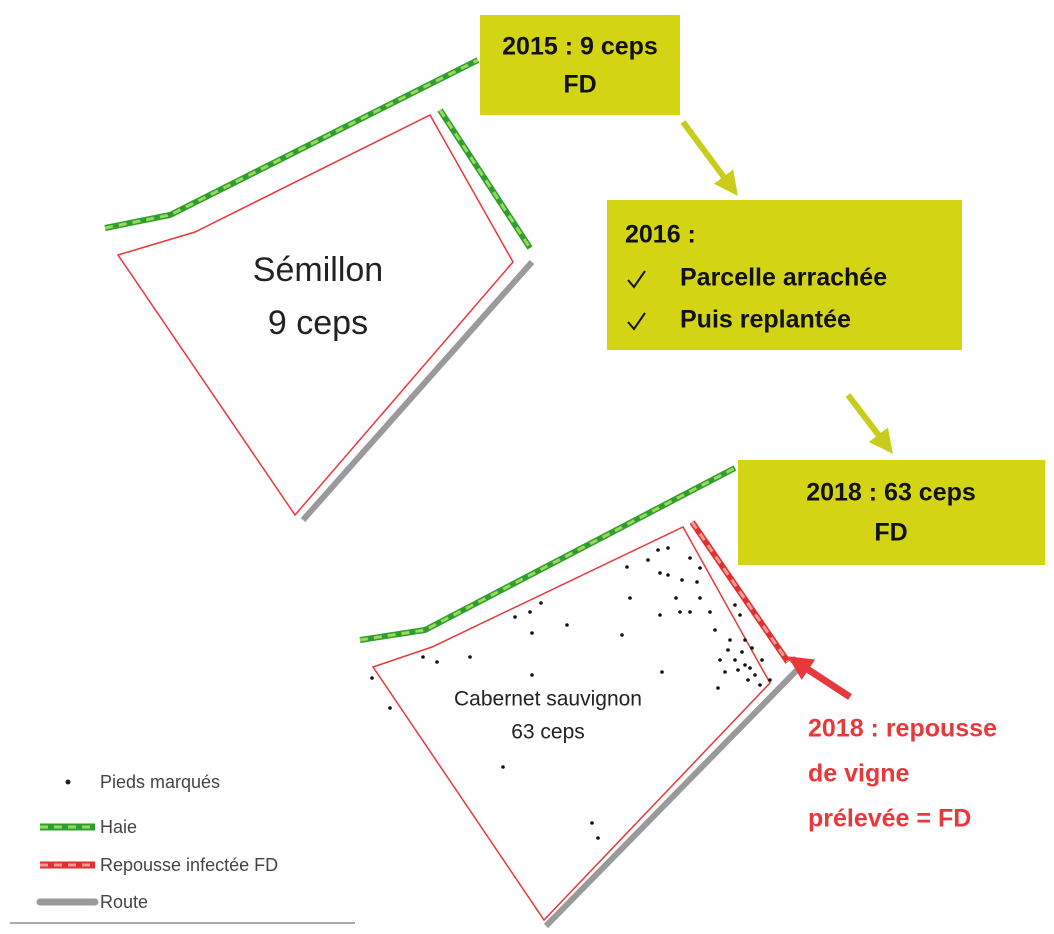  Describe the element at coordinates (765, 320) in the screenshot. I see `box-item: Puis replantée` at that location.